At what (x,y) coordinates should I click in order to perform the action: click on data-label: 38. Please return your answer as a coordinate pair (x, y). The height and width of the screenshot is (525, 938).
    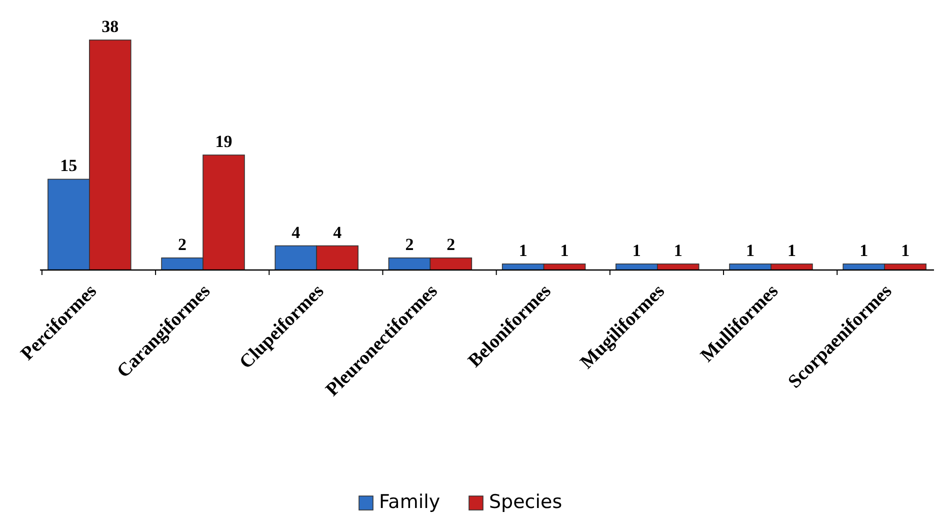
    Looking at the image, I should click on (110, 26).